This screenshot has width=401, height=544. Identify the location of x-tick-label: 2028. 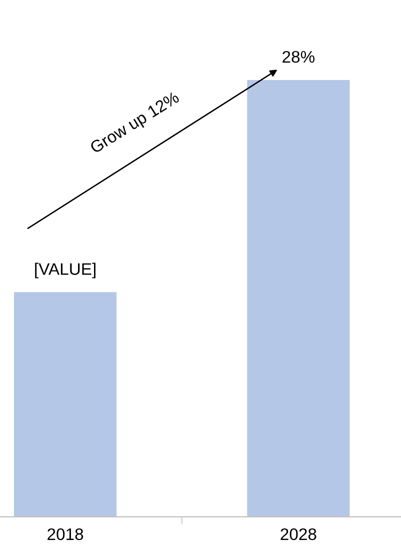
(298, 534).